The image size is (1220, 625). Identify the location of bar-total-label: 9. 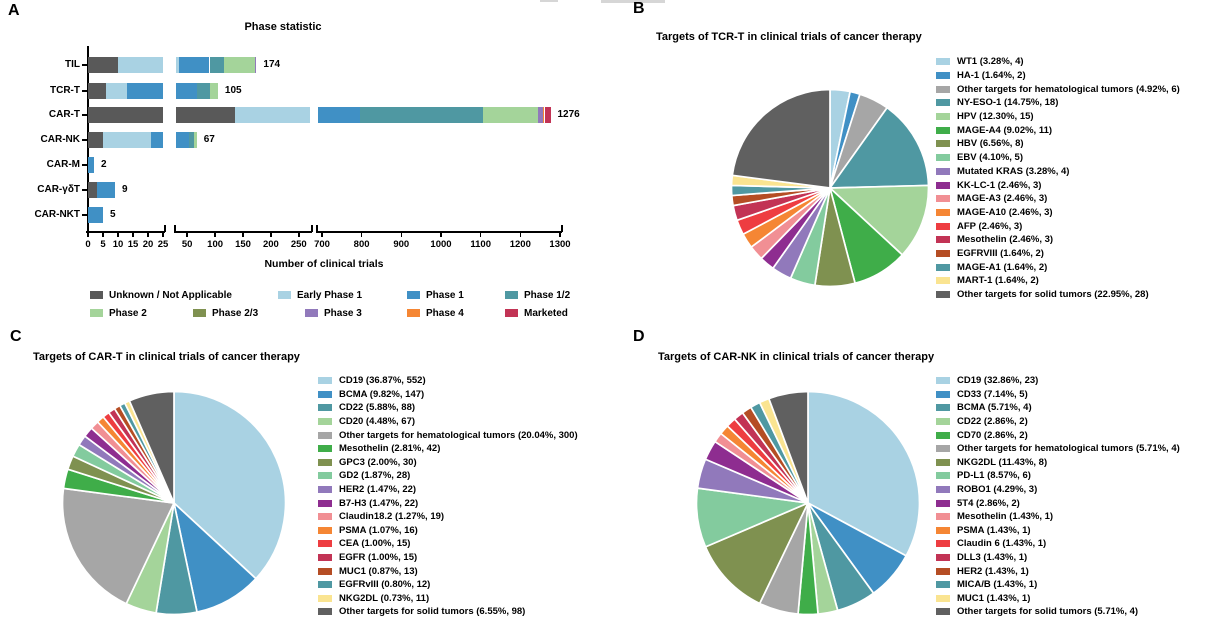
(125, 189).